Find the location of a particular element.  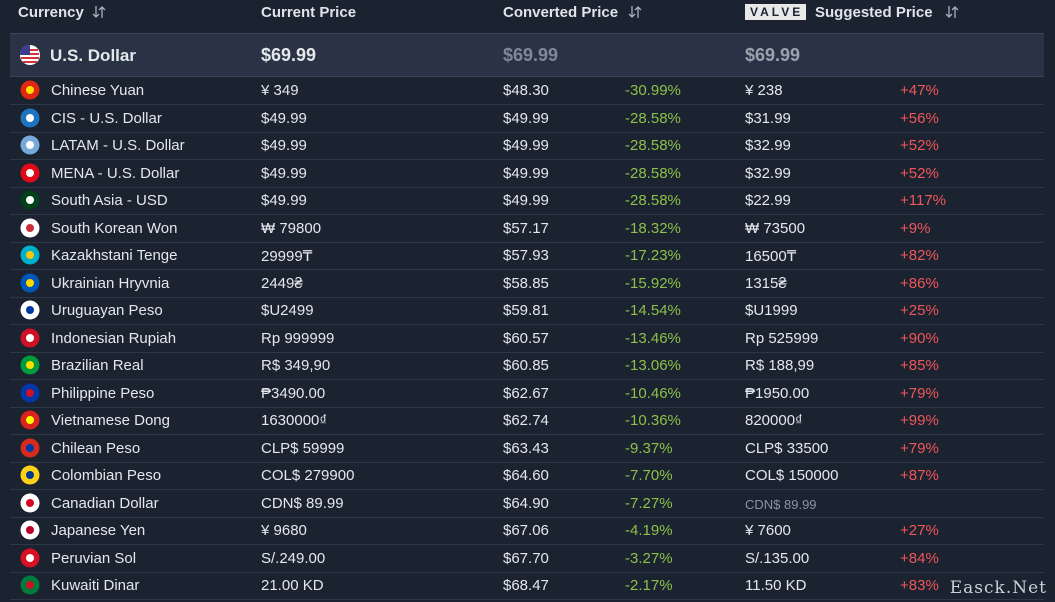

cell-suggested-diff: +56% is located at coordinates (919, 118).